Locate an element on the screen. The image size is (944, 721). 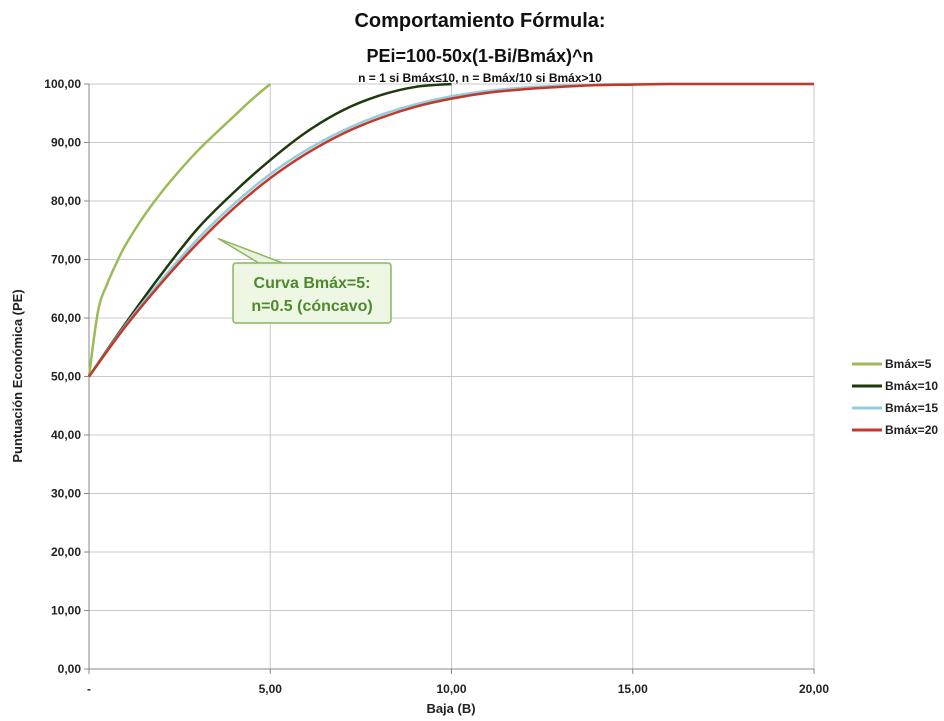
x-tick-label: - is located at coordinates (89, 689).